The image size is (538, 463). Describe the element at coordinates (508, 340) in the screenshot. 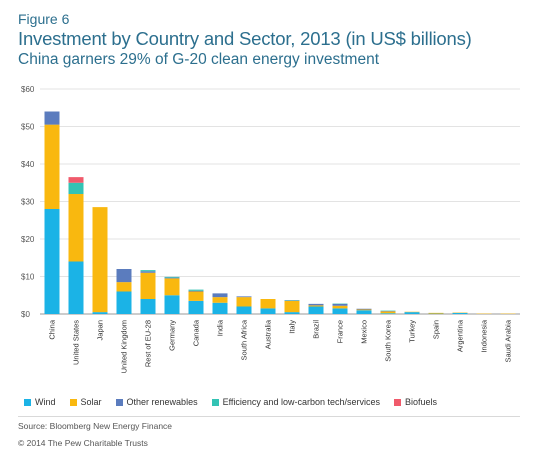

I see `x-tick-label: Saudi Arabia` at that location.